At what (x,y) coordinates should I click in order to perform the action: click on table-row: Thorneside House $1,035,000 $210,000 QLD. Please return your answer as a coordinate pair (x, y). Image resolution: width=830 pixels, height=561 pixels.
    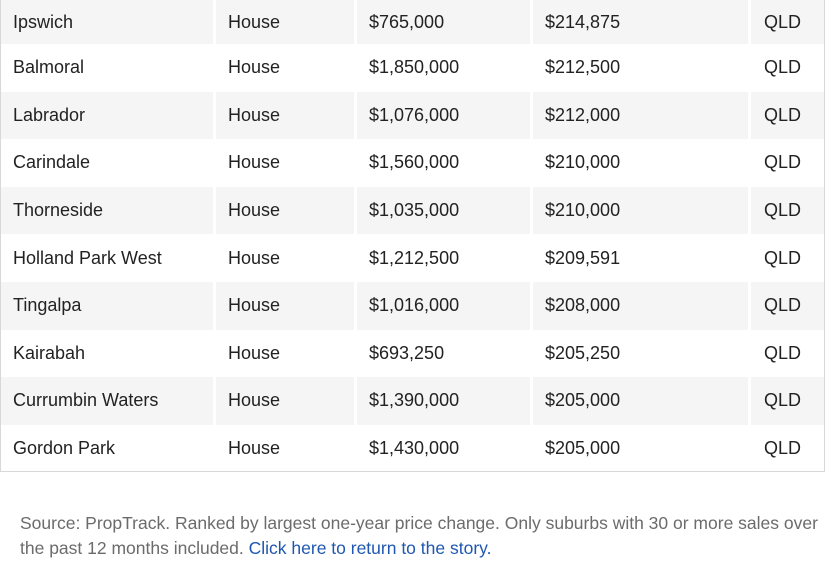
    Looking at the image, I should click on (412, 210).